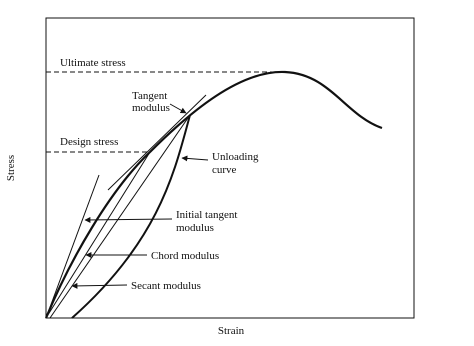 Image resolution: width=474 pixels, height=346 pixels. I want to click on axis-label: Stress, so click(11, 168).